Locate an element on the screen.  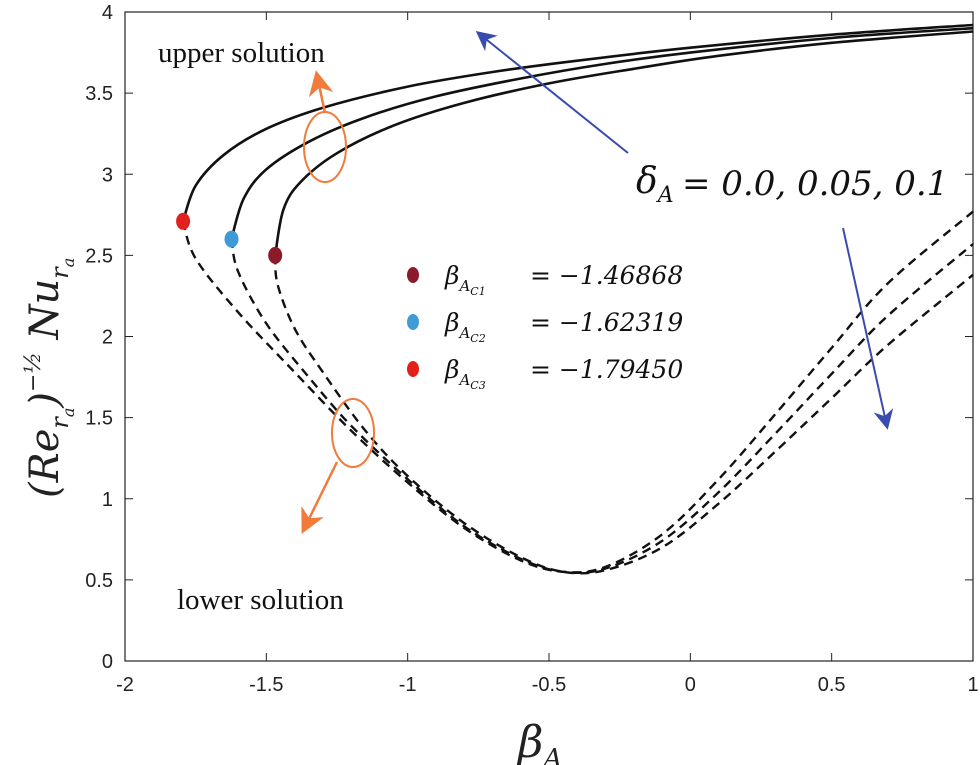
lower-solution-label: lower solution is located at coordinates (260, 600).